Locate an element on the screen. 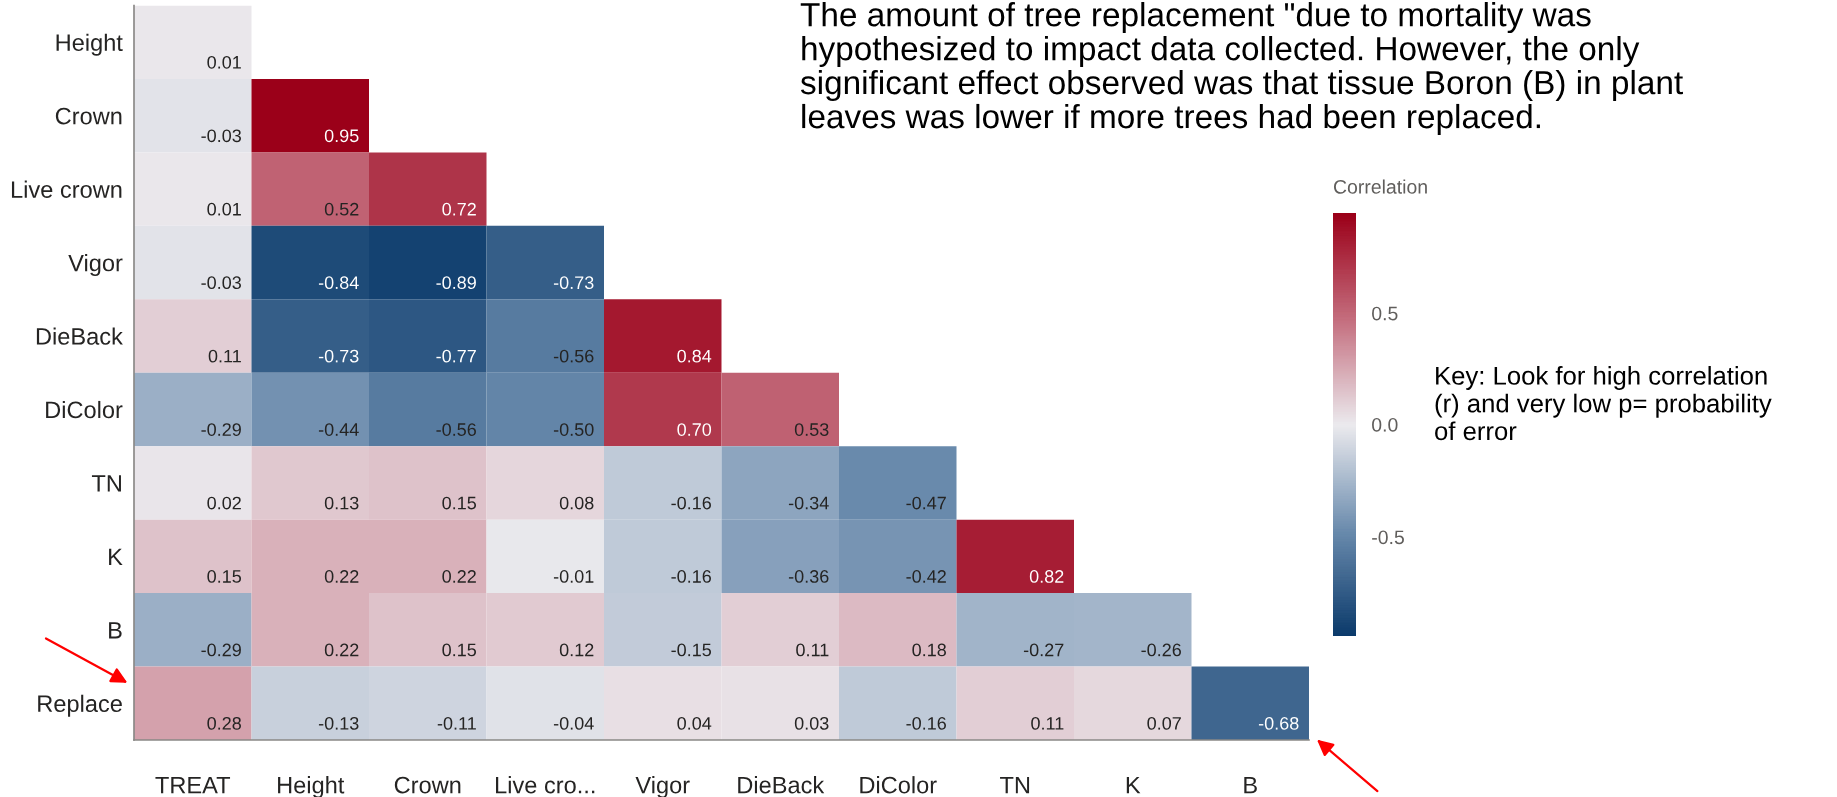 The height and width of the screenshot is (797, 1837). data-label: -0.01 is located at coordinates (573, 576).